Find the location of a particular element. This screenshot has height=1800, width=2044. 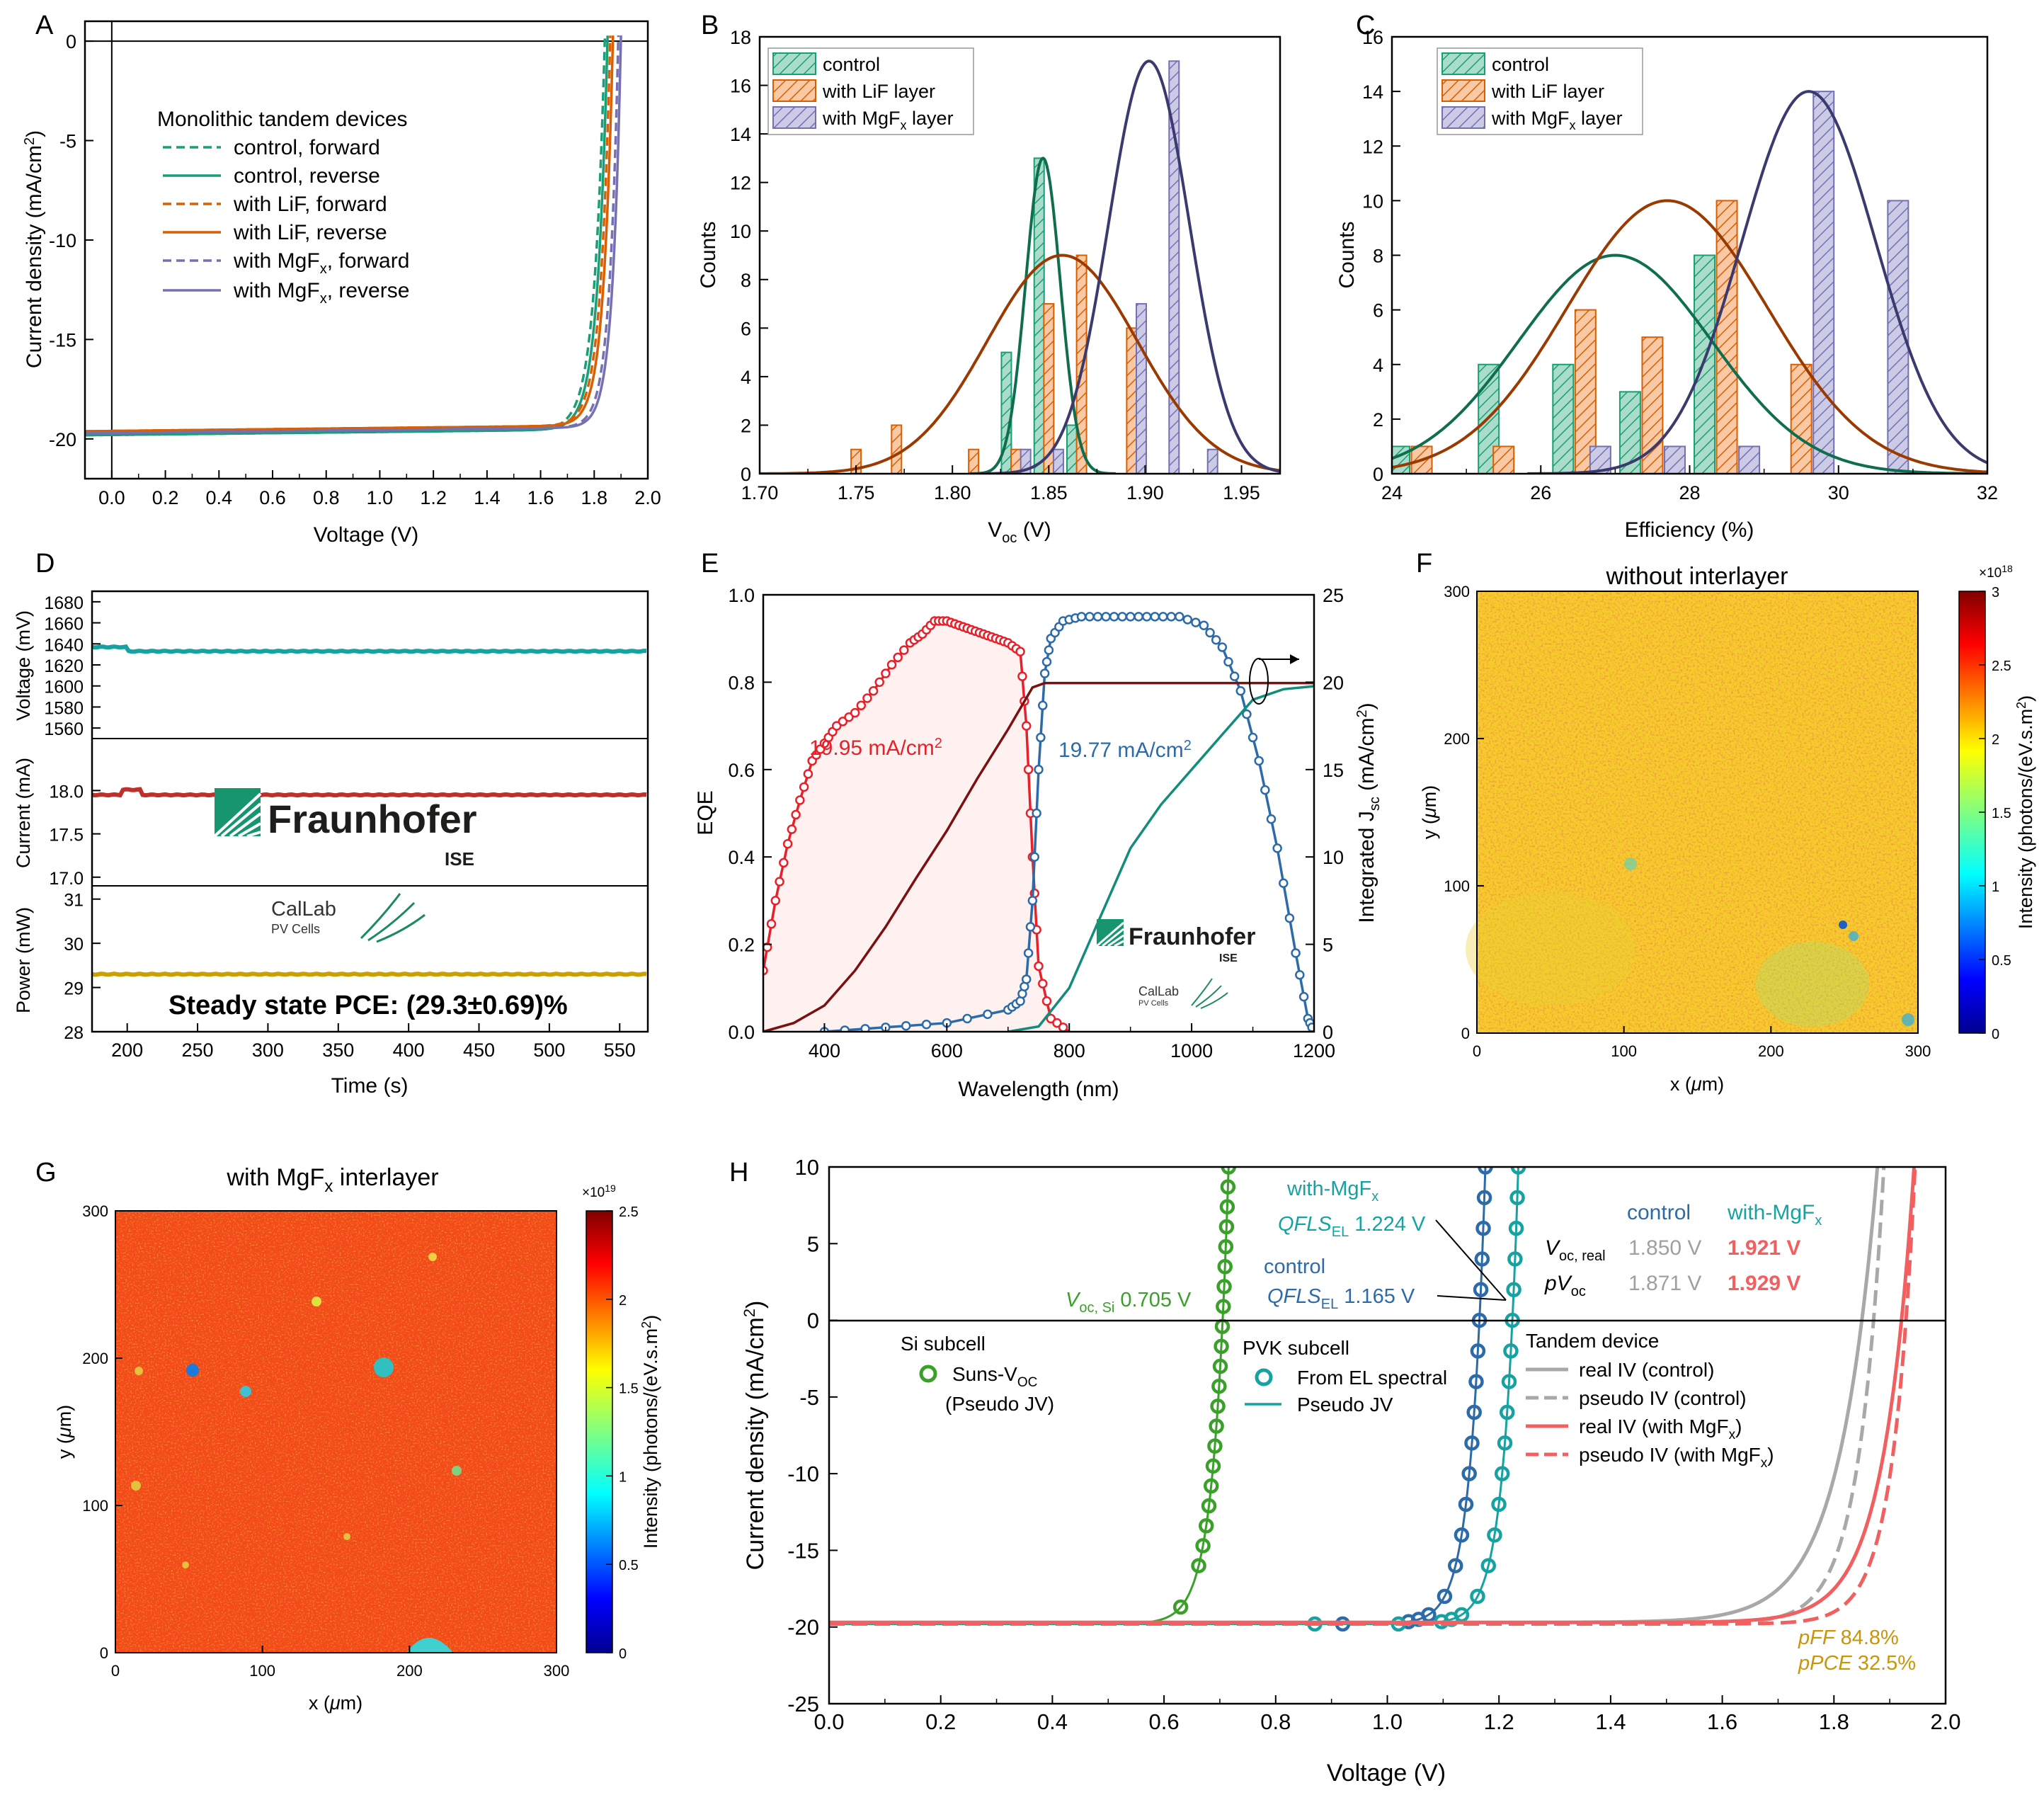

panel-d-frame is located at coordinates (370, 812).